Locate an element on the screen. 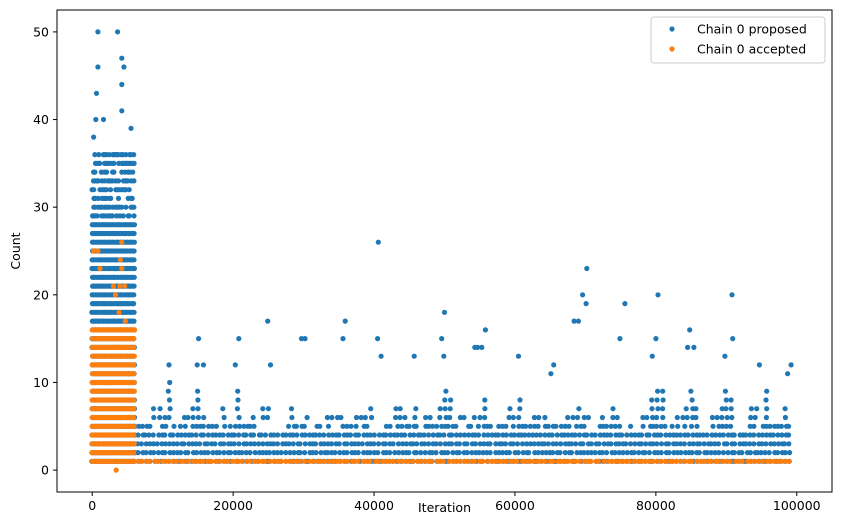  x-tick-label: 80000 is located at coordinates (656, 505).